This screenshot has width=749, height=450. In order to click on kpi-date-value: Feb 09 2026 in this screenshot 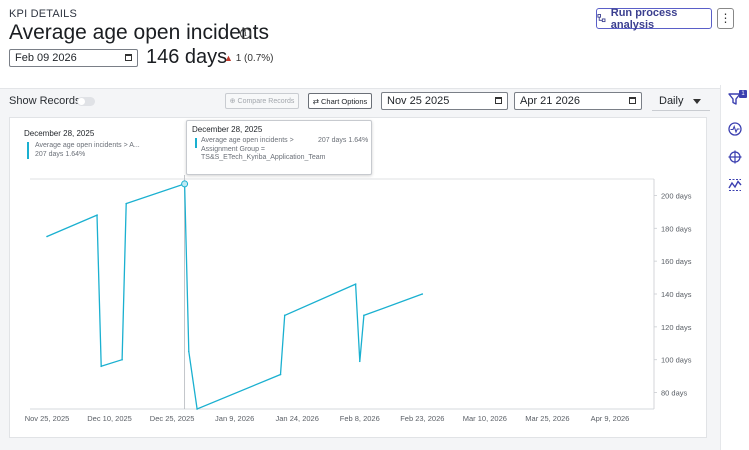, I will do `click(46, 58)`.